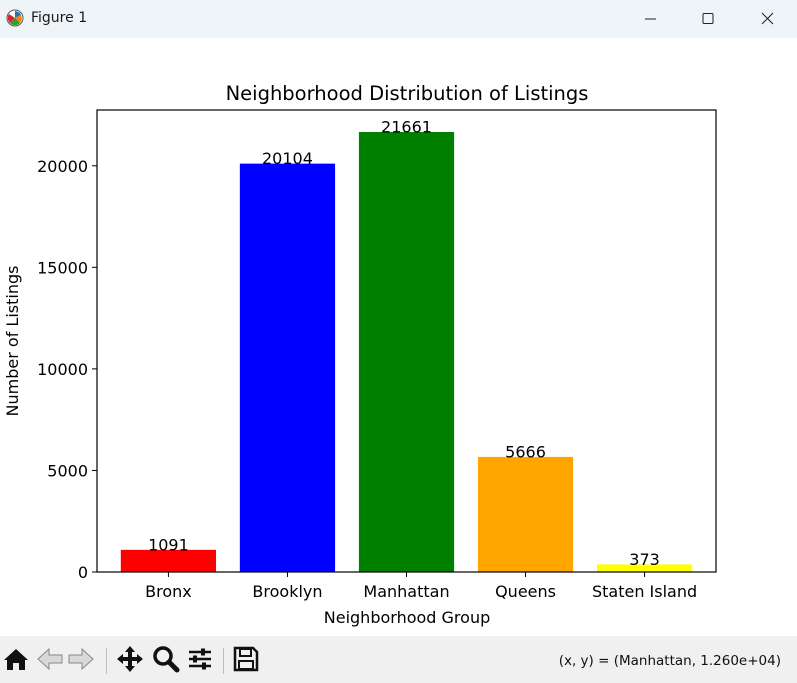  What do you see at coordinates (407, 617) in the screenshot?
I see `x-axis-label: Neighborhood Group` at bounding box center [407, 617].